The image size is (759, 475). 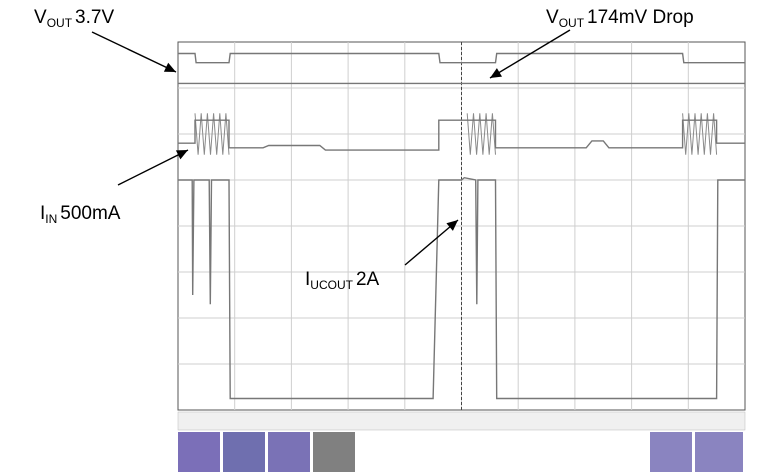 What do you see at coordinates (74, 18) in the screenshot?
I see `annotation-vout-3-7v: VOUT 3.7V` at bounding box center [74, 18].